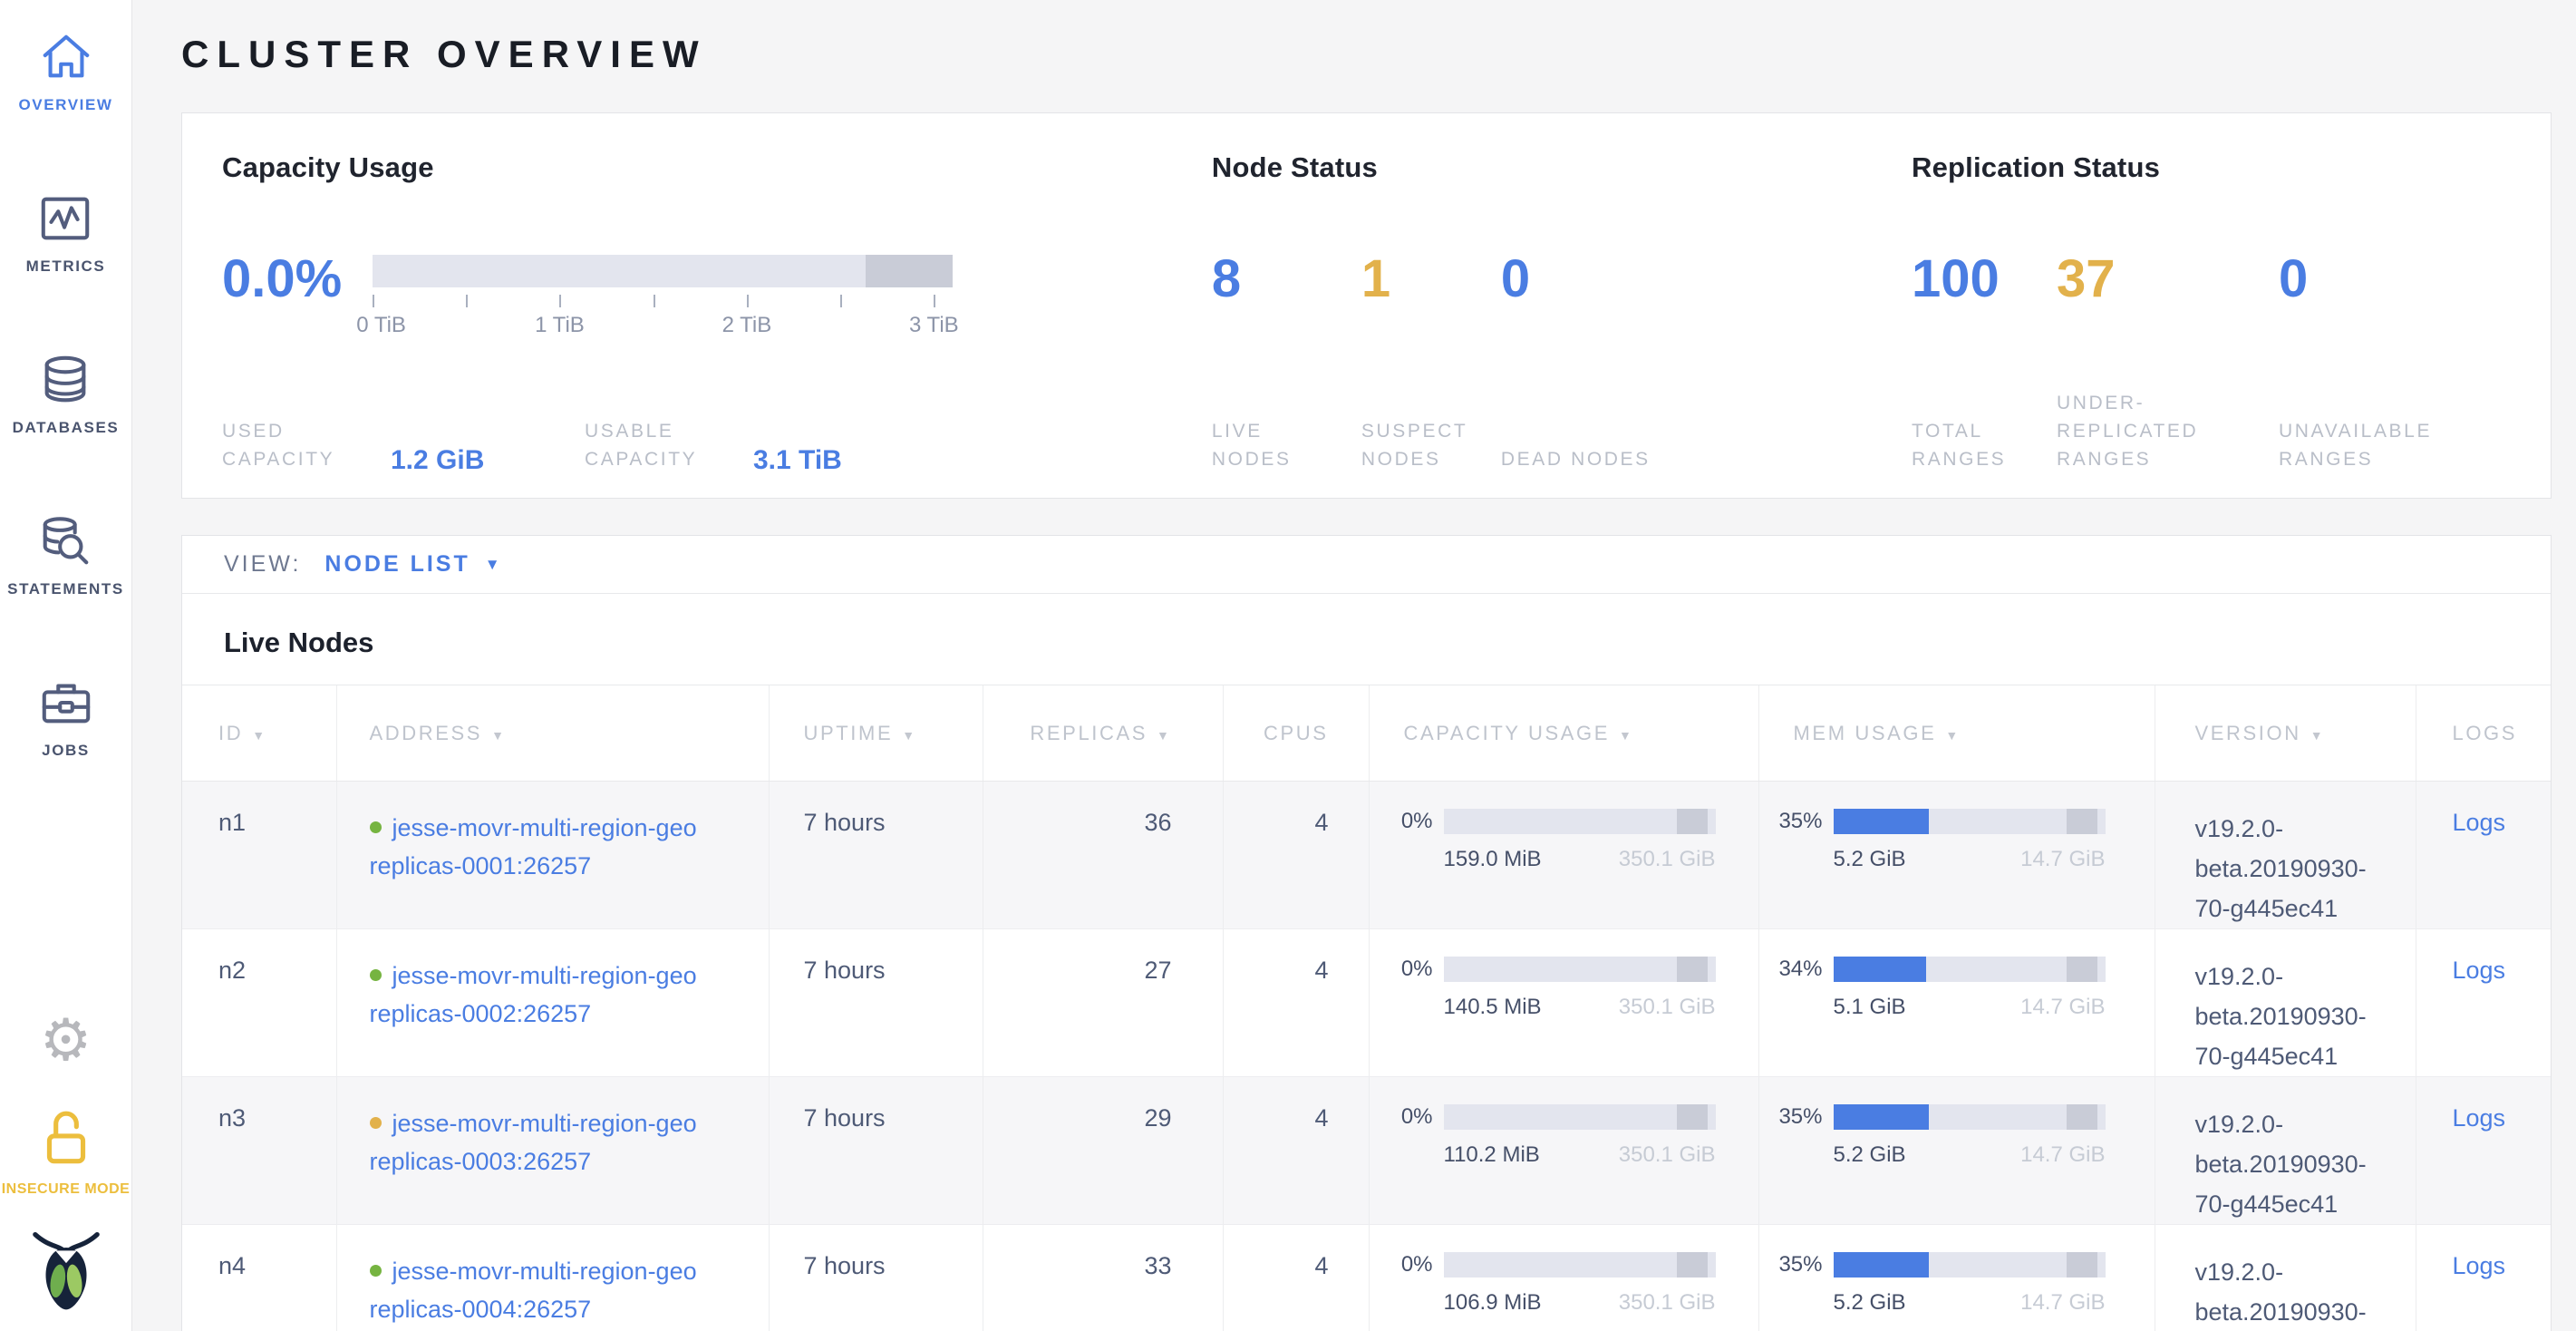 The height and width of the screenshot is (1331, 2576). Describe the element at coordinates (875, 733) in the screenshot. I see `column-header-uptime: UPTIME ▼` at that location.